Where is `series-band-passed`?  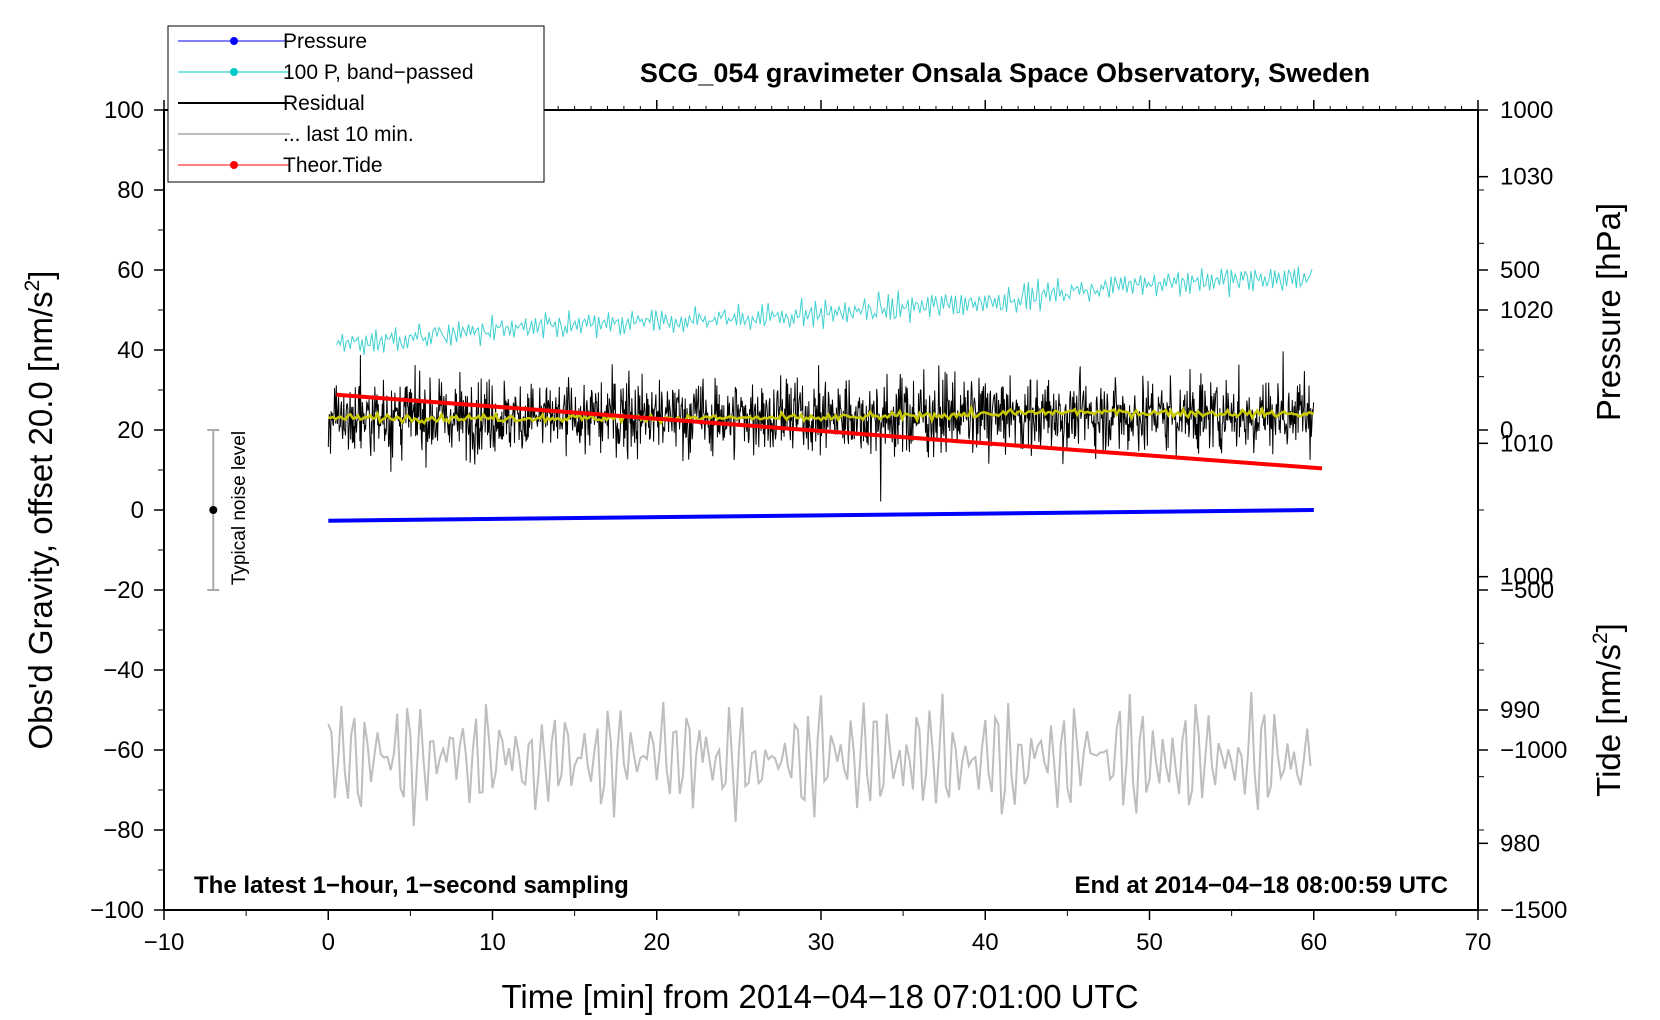
series-band-passed is located at coordinates (824, 310).